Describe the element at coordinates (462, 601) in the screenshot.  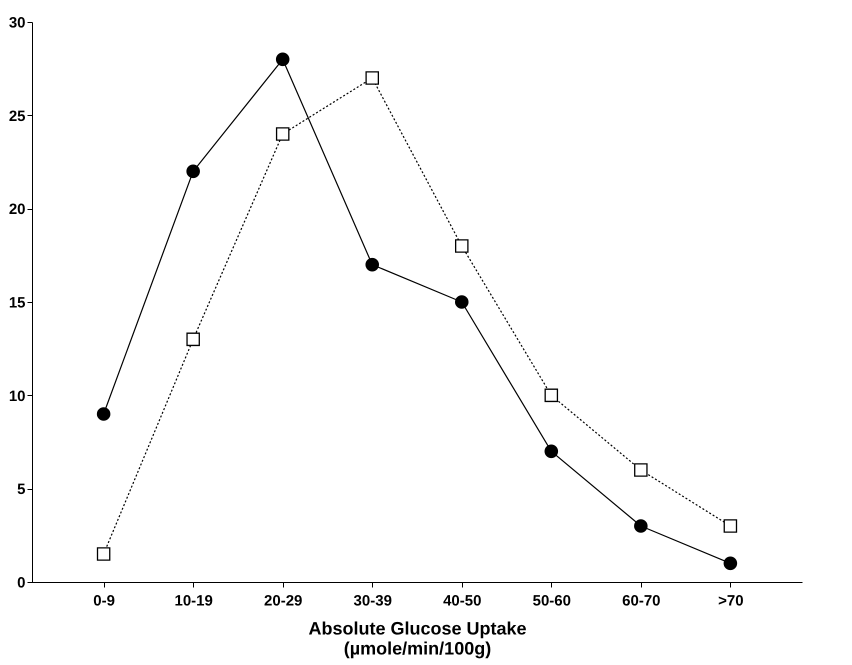
I see `x-tick-label: 40-50` at that location.